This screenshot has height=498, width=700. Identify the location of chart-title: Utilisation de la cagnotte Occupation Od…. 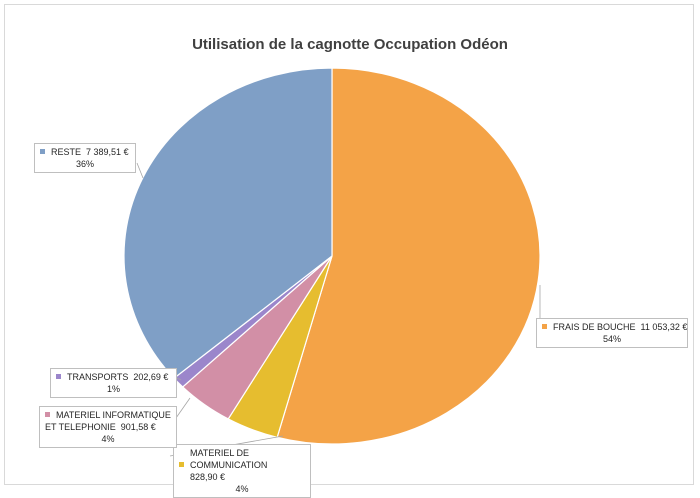
(350, 44).